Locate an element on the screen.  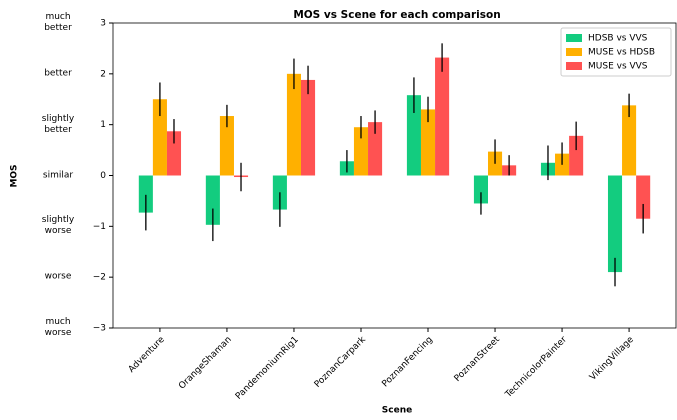
y-tick-label: 1 is located at coordinates (103, 125).